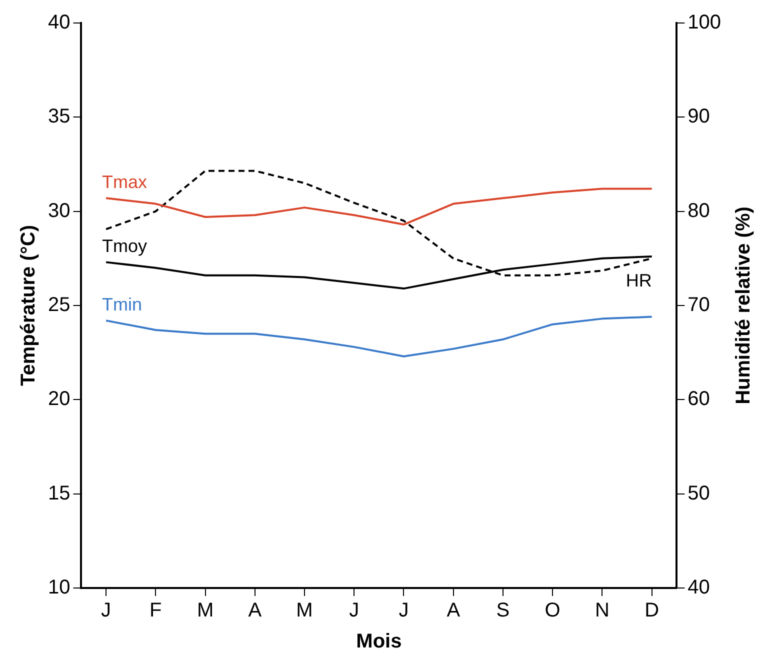 The width and height of the screenshot is (767, 670). I want to click on x-tick-label: S, so click(503, 611).